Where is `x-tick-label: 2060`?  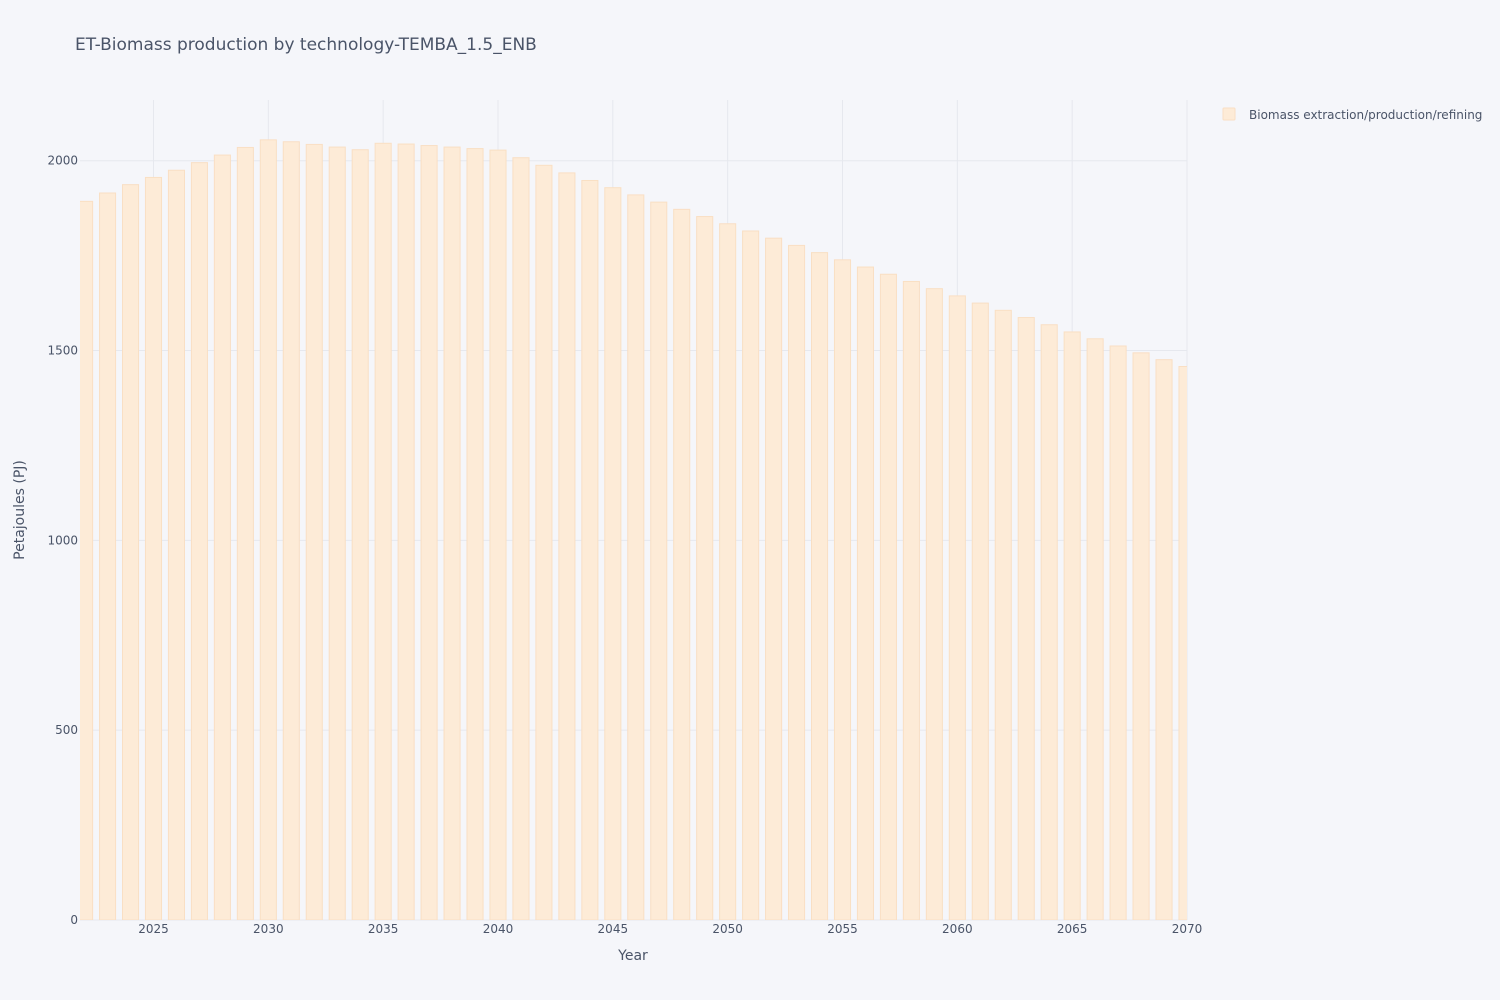
x-tick-label: 2060 is located at coordinates (957, 929).